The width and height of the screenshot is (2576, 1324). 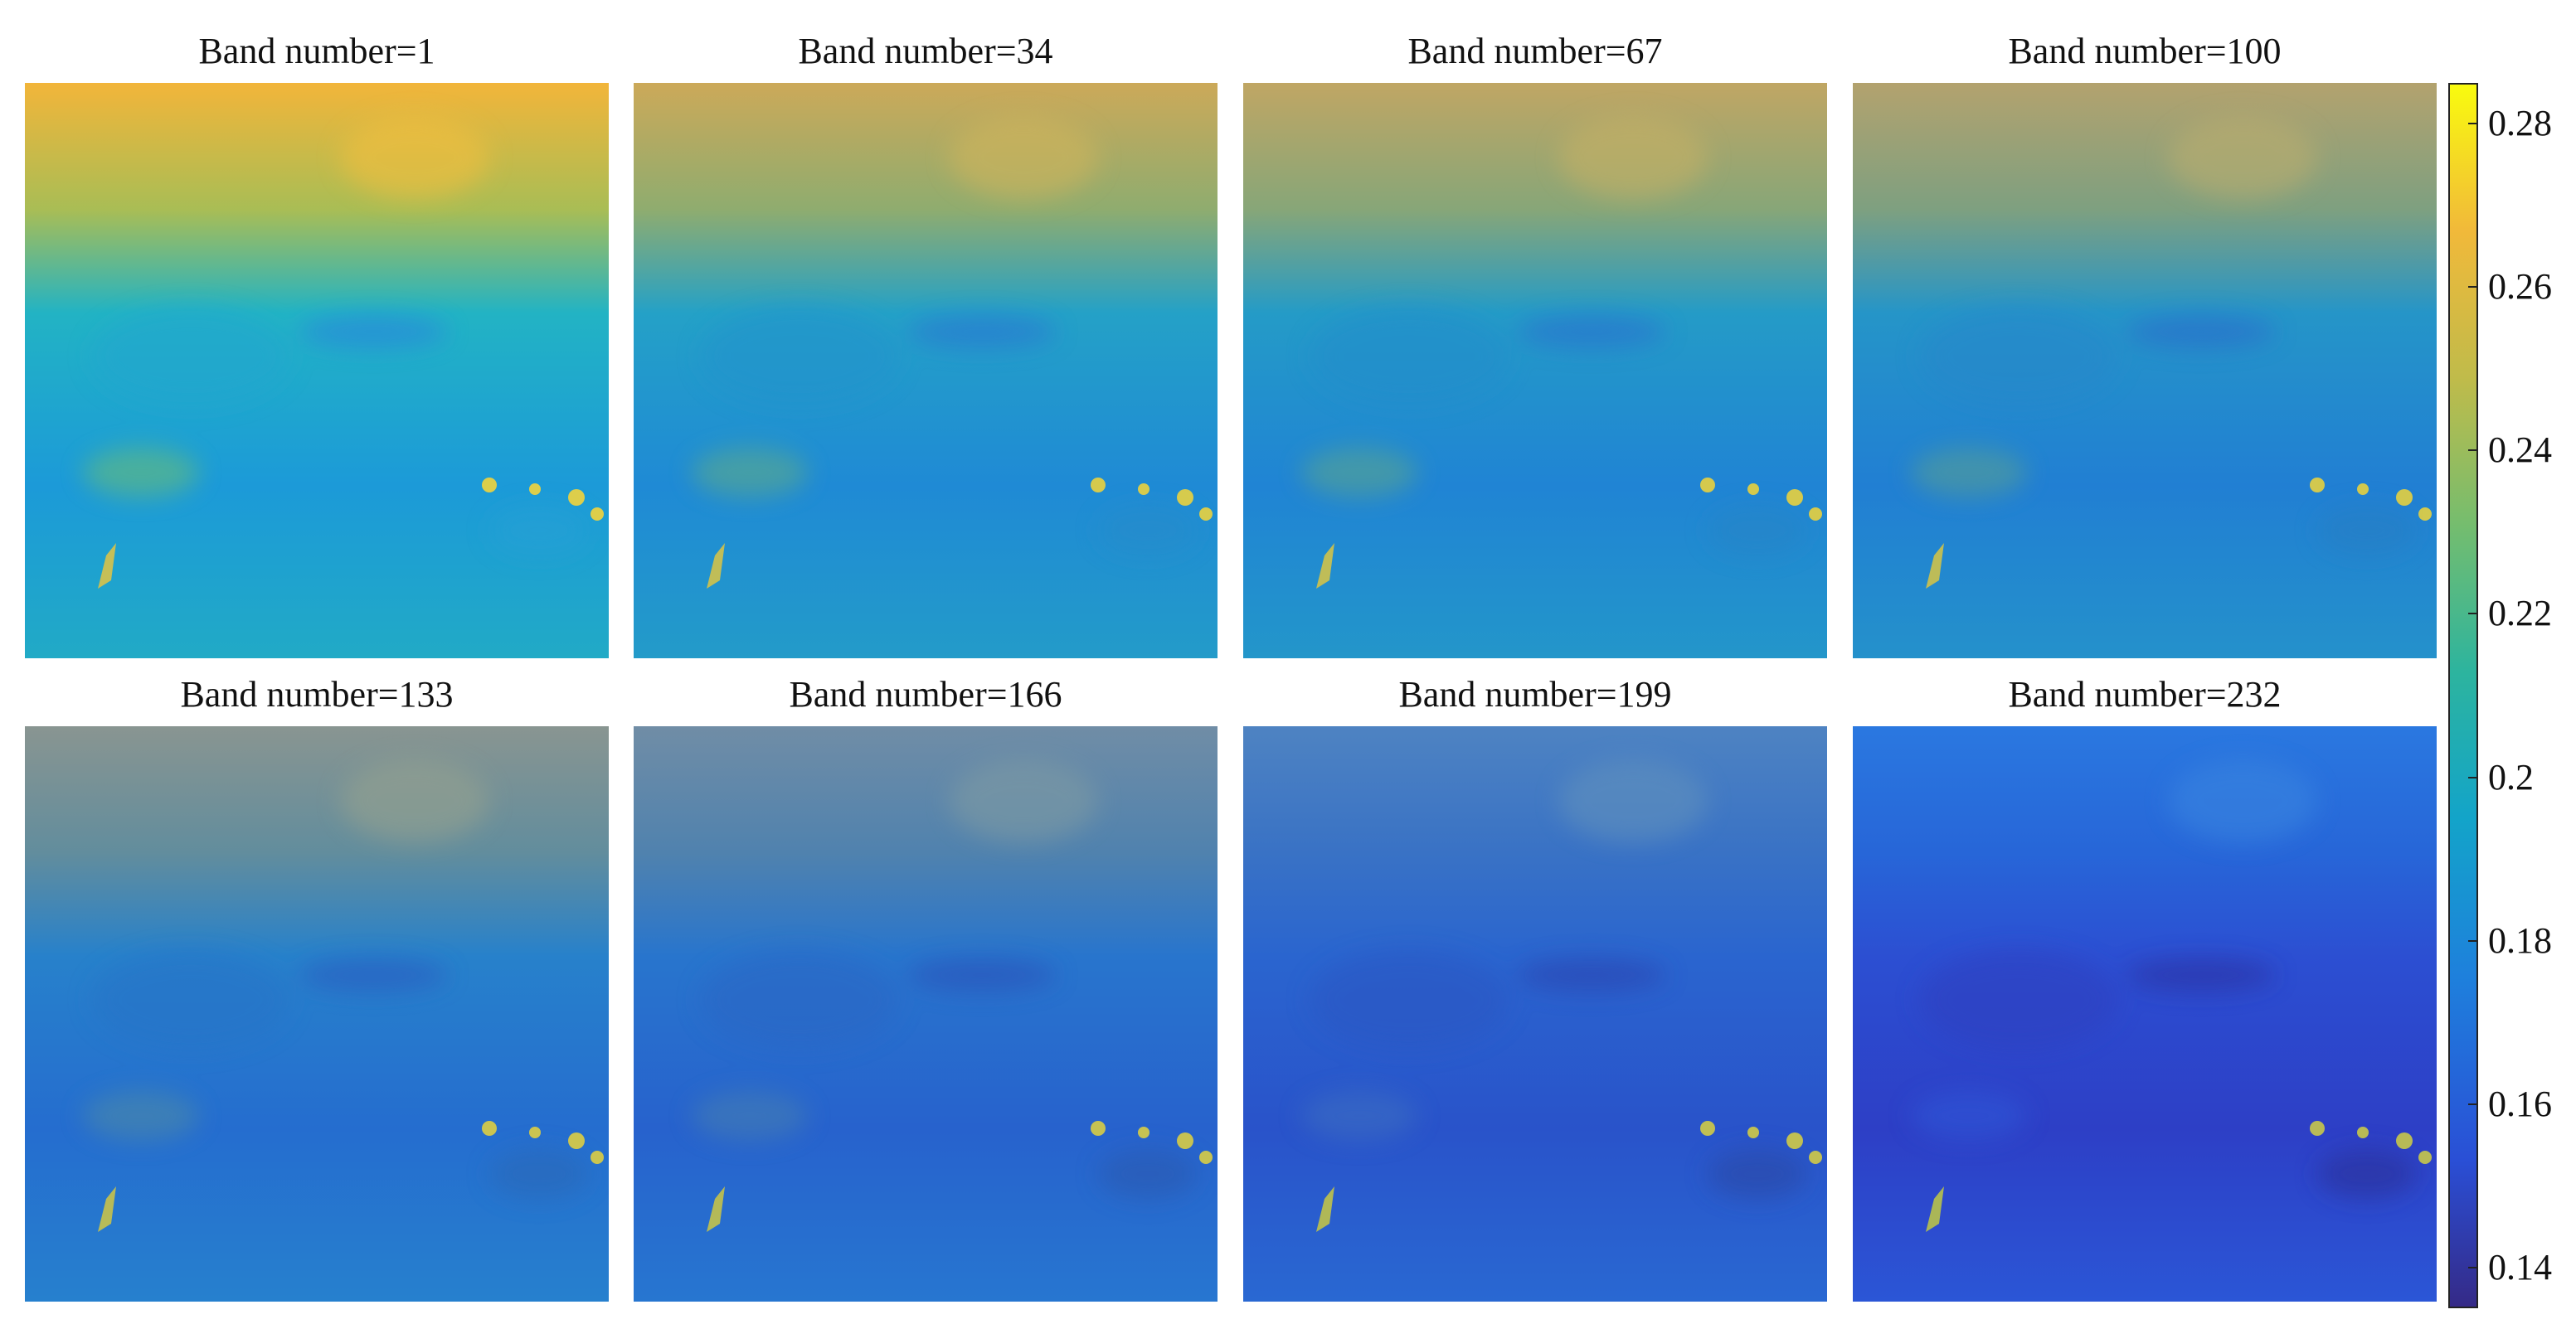 What do you see at coordinates (2520, 287) in the screenshot?
I see `colorbar-tick-label: 0.26` at bounding box center [2520, 287].